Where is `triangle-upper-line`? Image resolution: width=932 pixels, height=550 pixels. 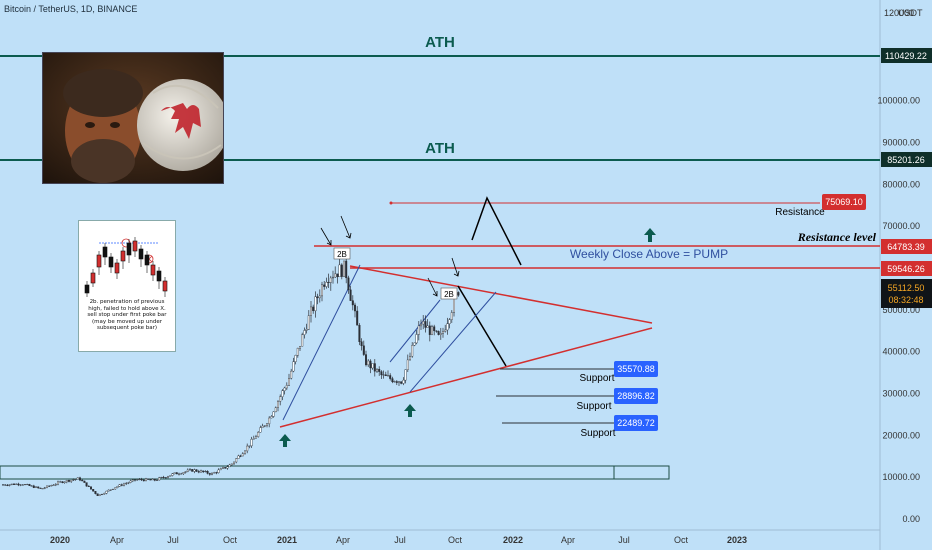
triangle-upper-line is located at coordinates (501, 294).